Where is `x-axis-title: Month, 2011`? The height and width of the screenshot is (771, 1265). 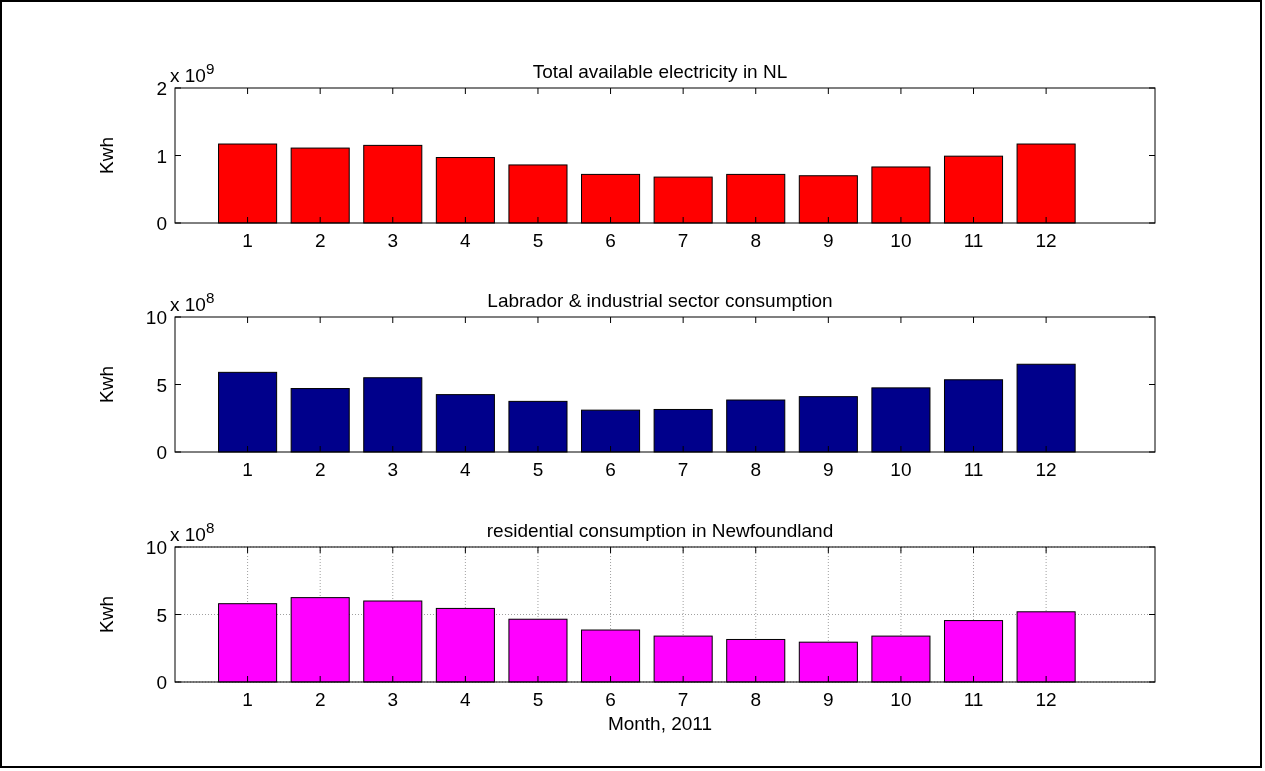
x-axis-title: Month, 2011 is located at coordinates (660, 723).